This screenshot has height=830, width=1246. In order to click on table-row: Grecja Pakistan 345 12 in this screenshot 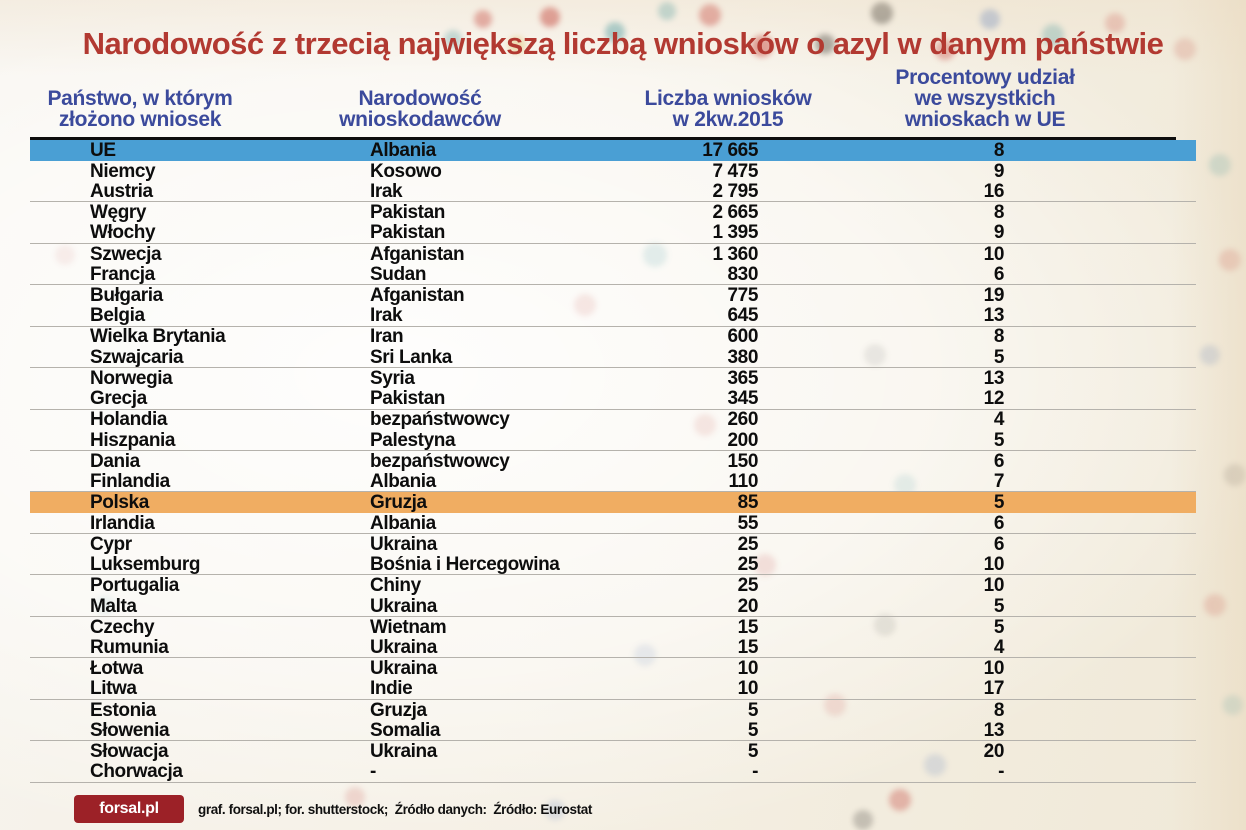, I will do `click(613, 399)`.